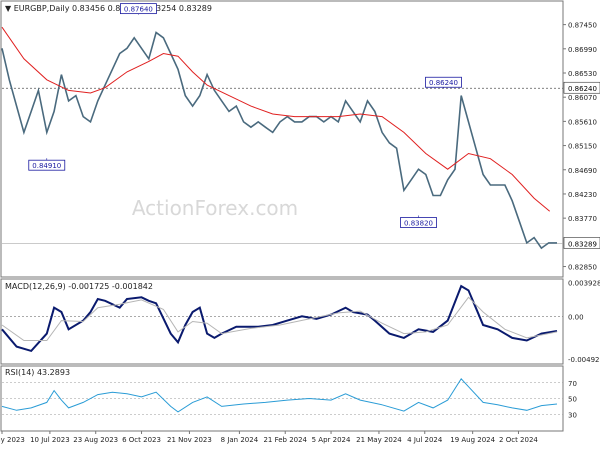 Image resolution: width=600 pixels, height=450 pixels. What do you see at coordinates (50, 440) in the screenshot?
I see `x-tick-label: 10 Jul 2023` at bounding box center [50, 440].